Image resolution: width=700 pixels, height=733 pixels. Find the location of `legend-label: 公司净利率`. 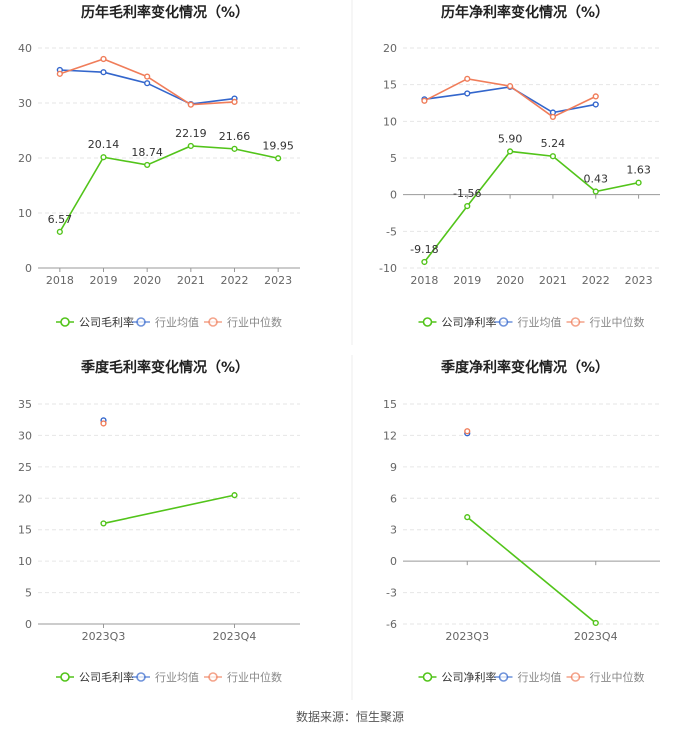

legend-label: 公司净利率 is located at coordinates (469, 677).